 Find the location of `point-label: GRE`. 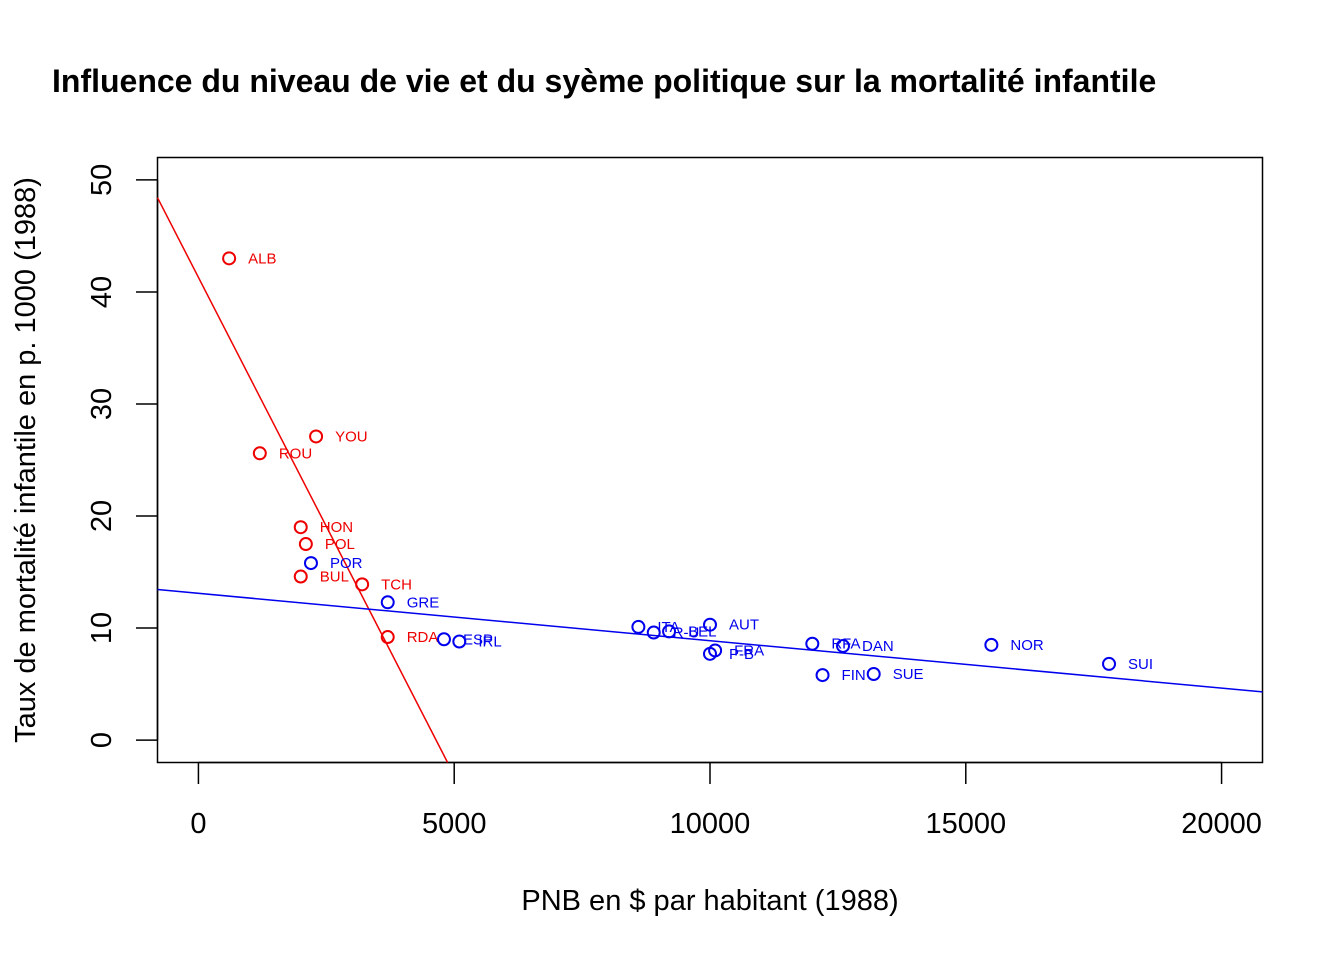

point-label: GRE is located at coordinates (423, 602).